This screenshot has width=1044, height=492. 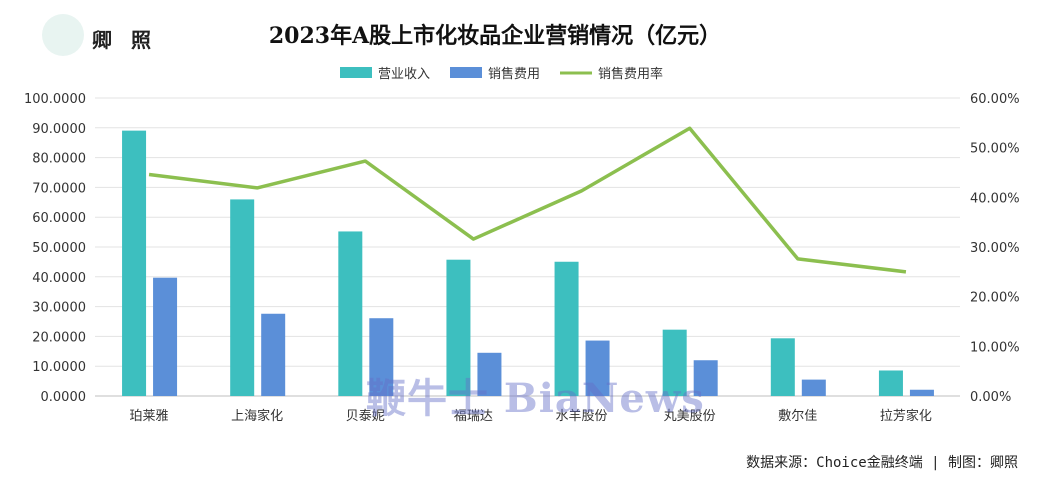 What do you see at coordinates (995, 347) in the screenshot?
I see `y-right-tick-label: 10.00%` at bounding box center [995, 347].